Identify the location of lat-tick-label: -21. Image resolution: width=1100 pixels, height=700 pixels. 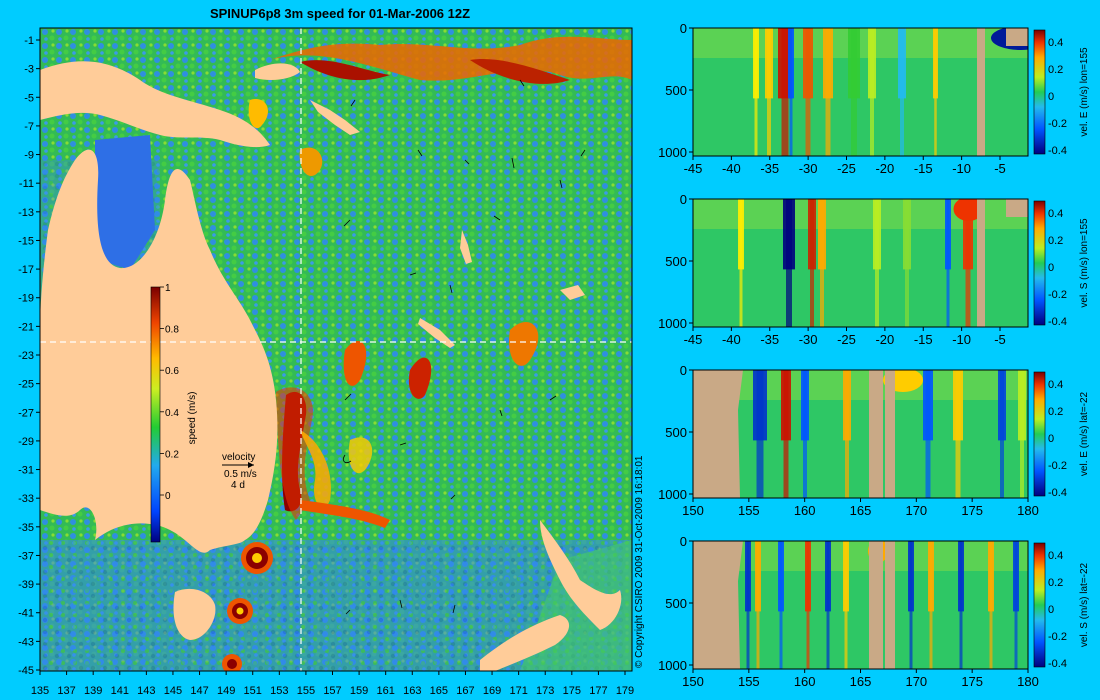
(26, 327).